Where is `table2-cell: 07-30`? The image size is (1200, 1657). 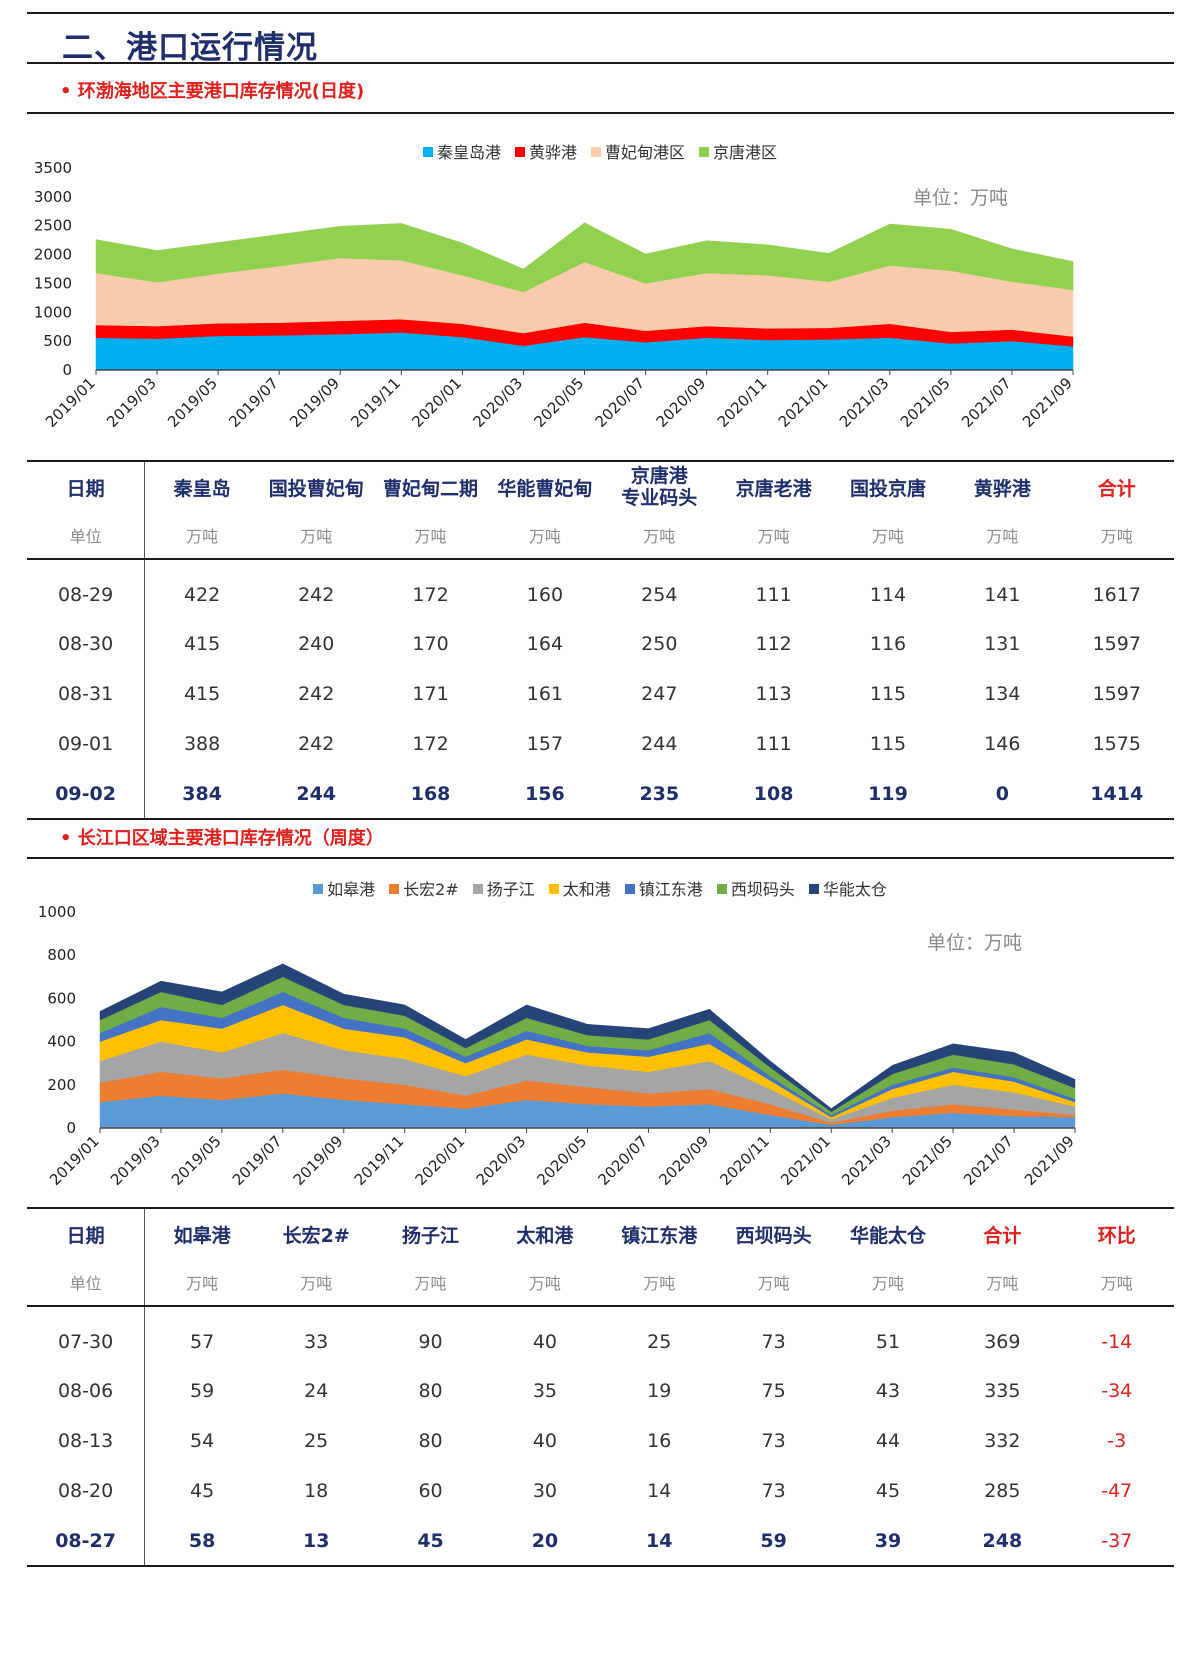 table2-cell: 07-30 is located at coordinates (86, 1336).